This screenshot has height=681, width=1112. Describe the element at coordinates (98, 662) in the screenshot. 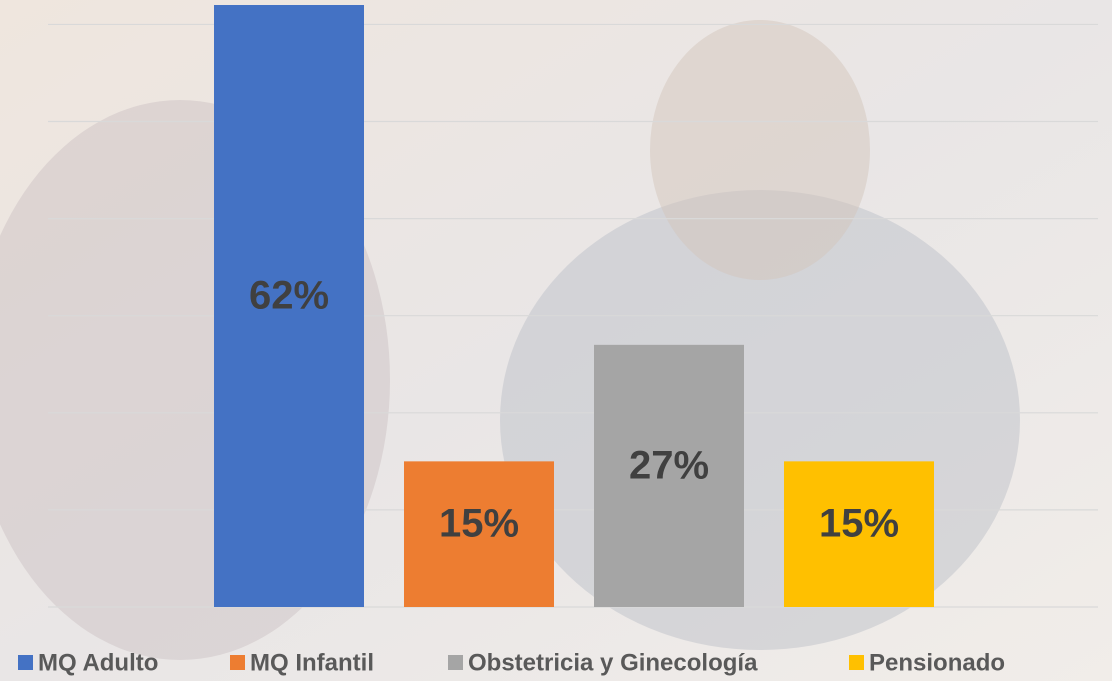

I see `legend-label: MQ Adulto` at that location.